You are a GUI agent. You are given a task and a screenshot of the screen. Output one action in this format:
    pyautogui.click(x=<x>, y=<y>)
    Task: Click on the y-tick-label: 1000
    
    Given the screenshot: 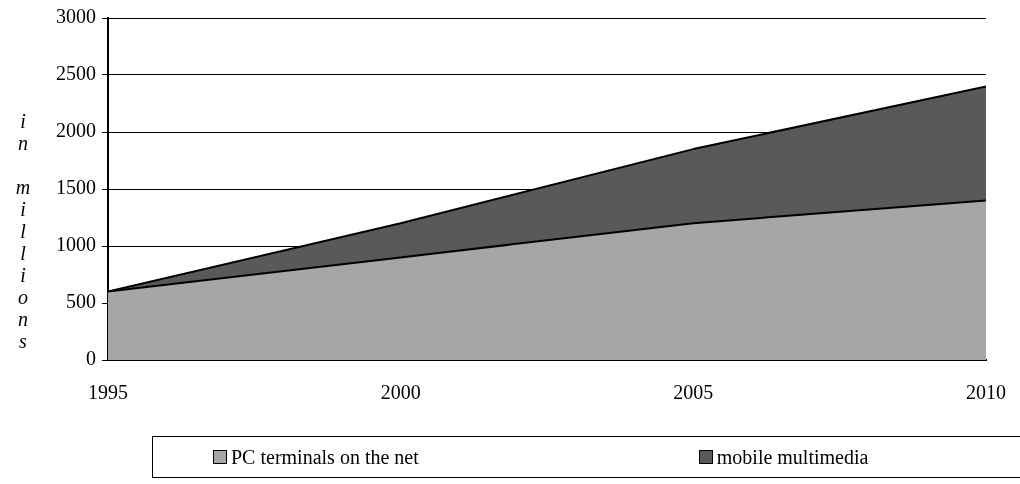 What is the action you would take?
    pyautogui.click(x=76, y=244)
    